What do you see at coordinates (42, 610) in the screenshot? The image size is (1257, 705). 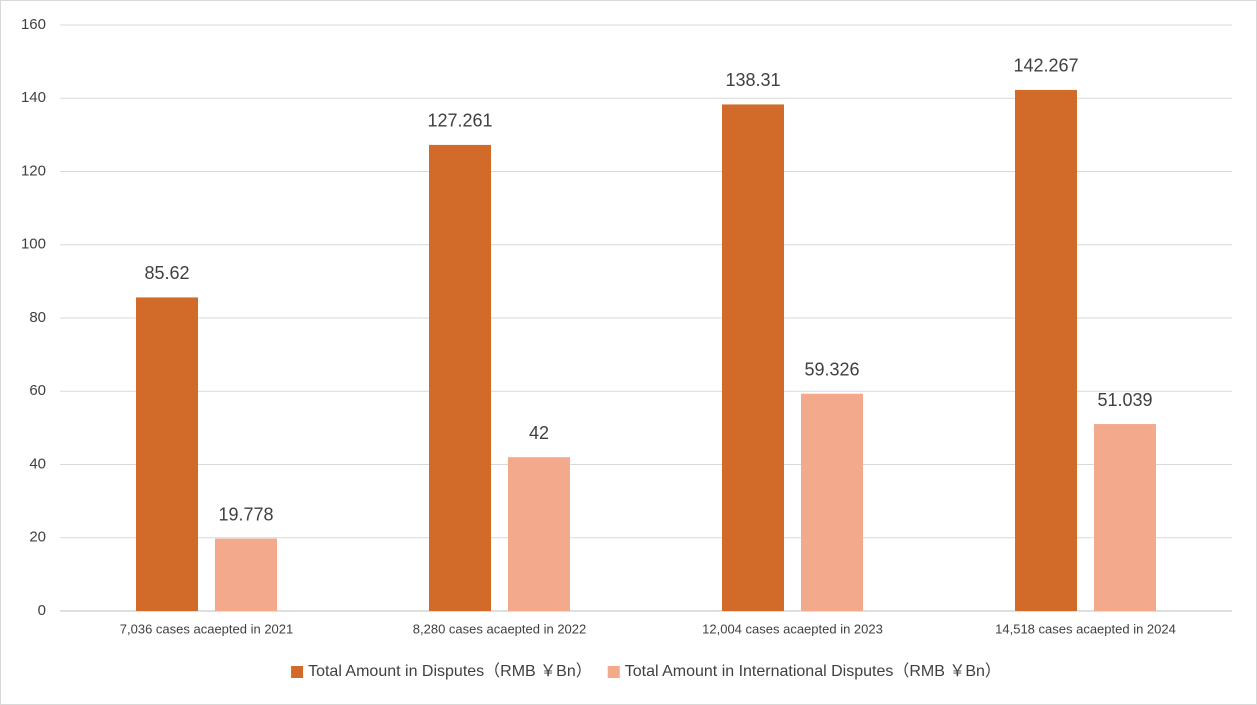 I see `y-tick-label: 0` at bounding box center [42, 610].